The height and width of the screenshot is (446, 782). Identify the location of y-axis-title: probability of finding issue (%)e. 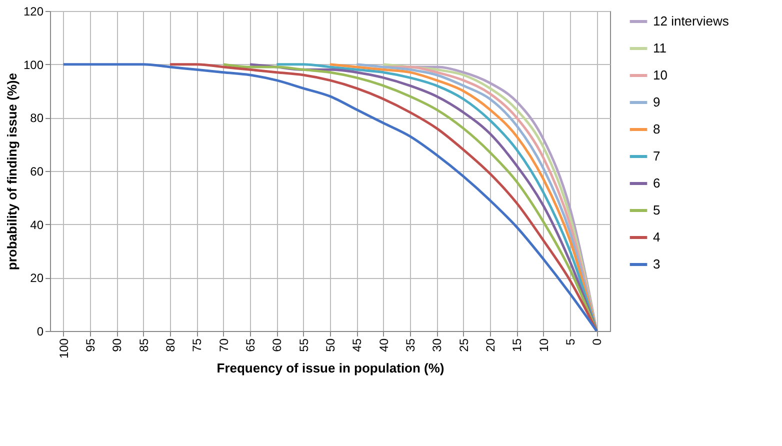
(12, 171).